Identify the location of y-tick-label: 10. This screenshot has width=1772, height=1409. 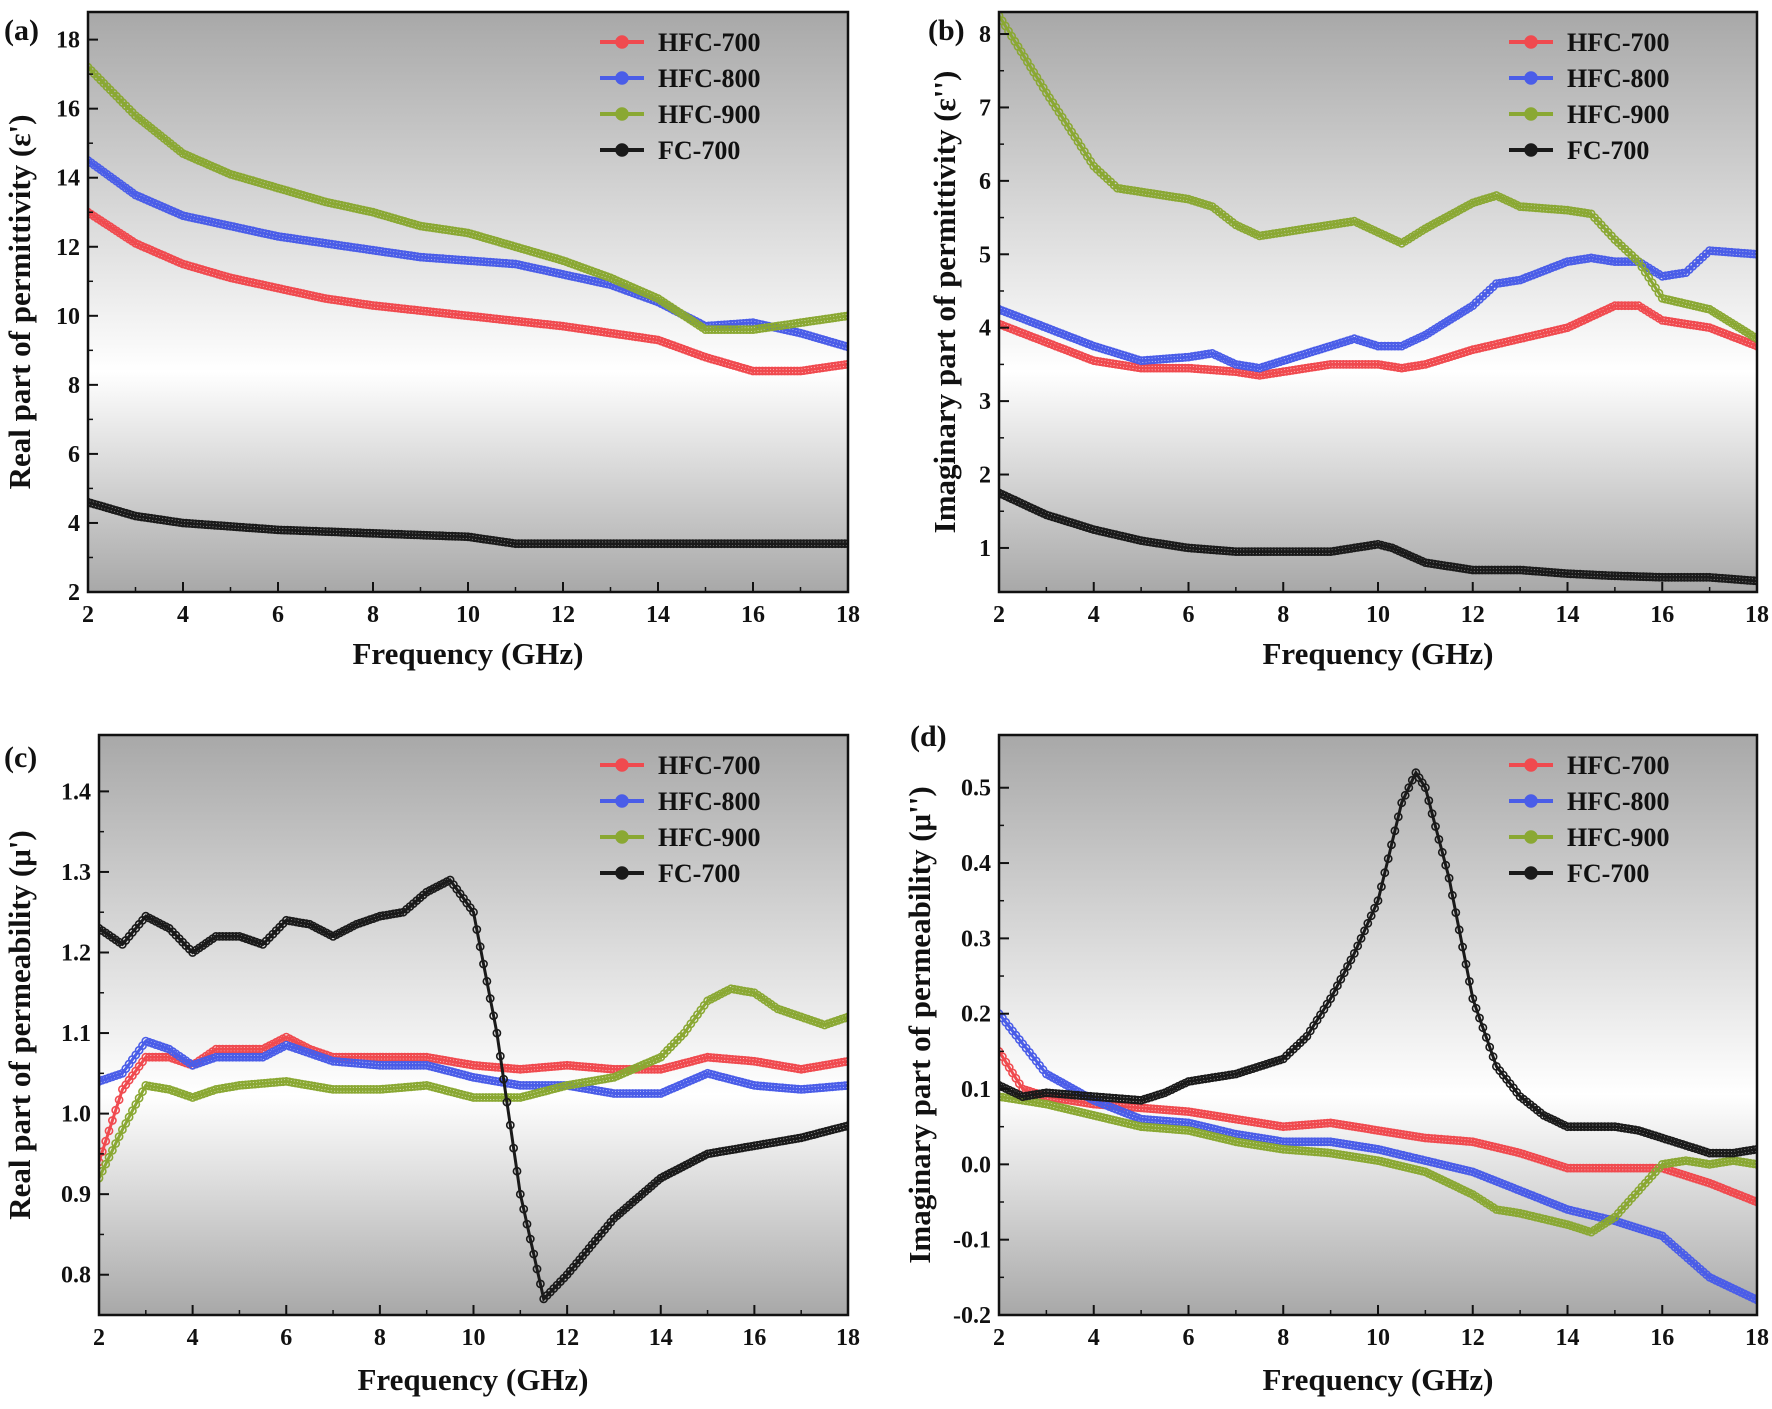
(68, 317).